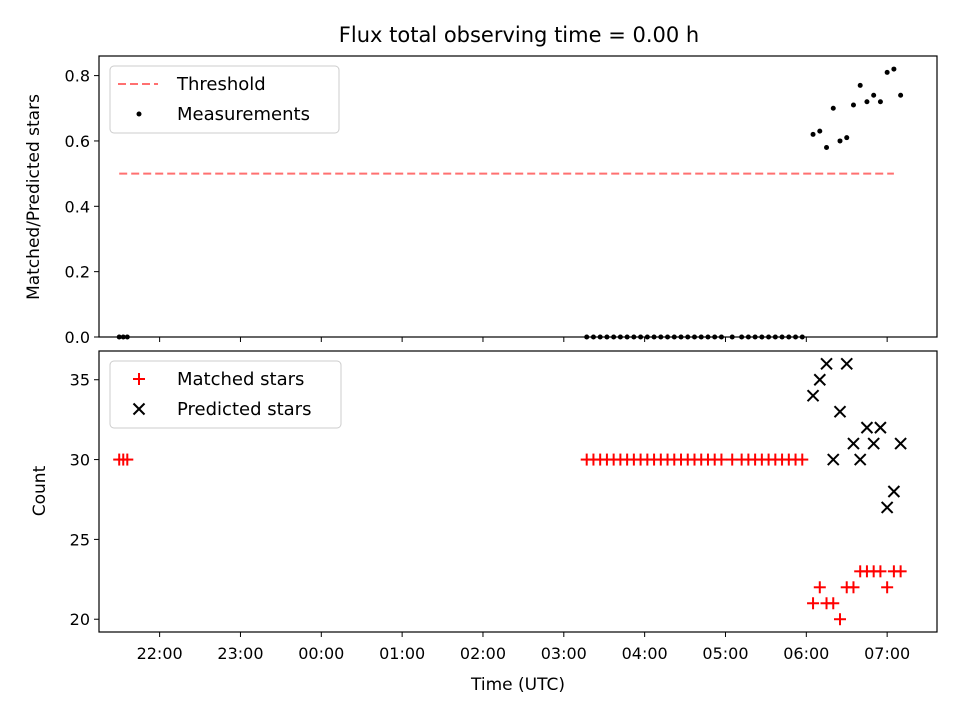 This screenshot has height=720, width=960. Describe the element at coordinates (564, 653) in the screenshot. I see `x-tick-label: 03:00` at that location.